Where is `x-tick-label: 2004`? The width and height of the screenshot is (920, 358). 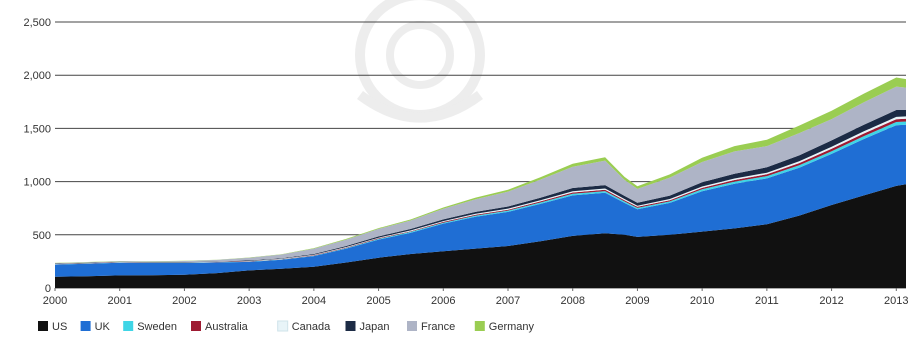 x-tick-label: 2004 is located at coordinates (314, 301).